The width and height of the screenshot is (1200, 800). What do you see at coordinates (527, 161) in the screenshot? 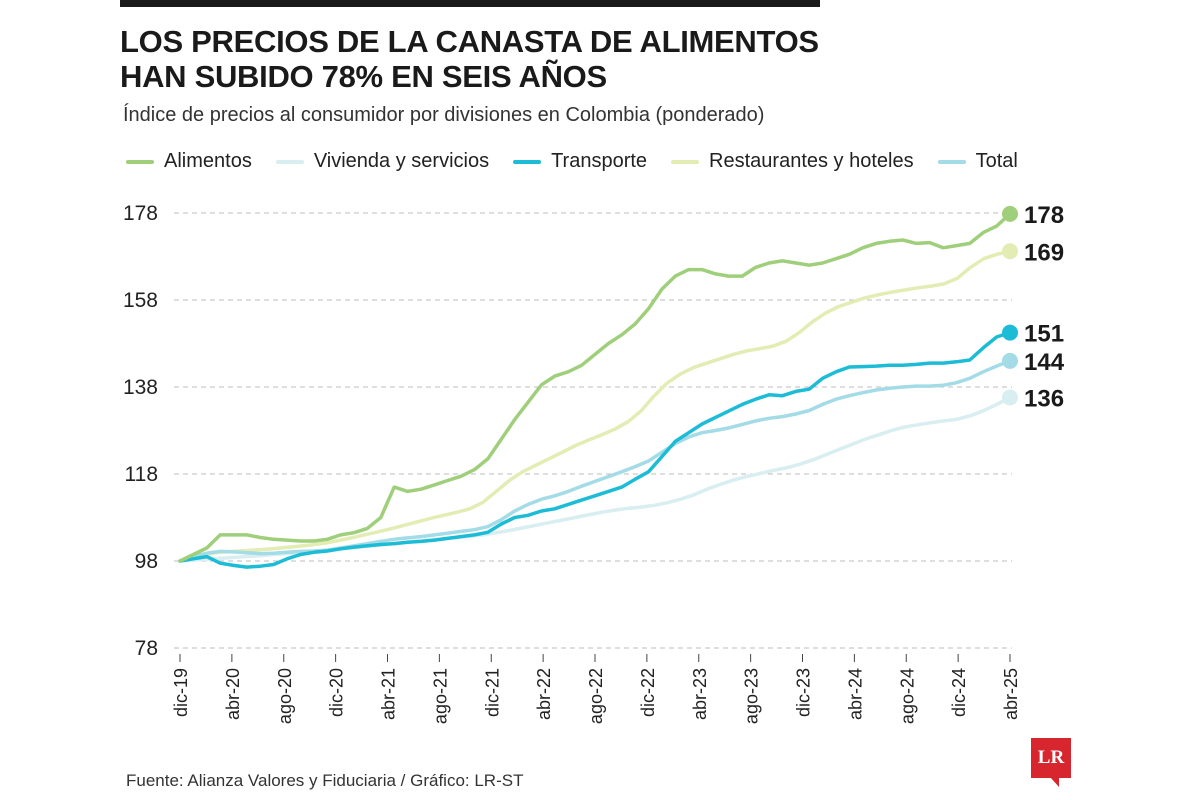
I see `legend-swatch-transporte` at bounding box center [527, 161].